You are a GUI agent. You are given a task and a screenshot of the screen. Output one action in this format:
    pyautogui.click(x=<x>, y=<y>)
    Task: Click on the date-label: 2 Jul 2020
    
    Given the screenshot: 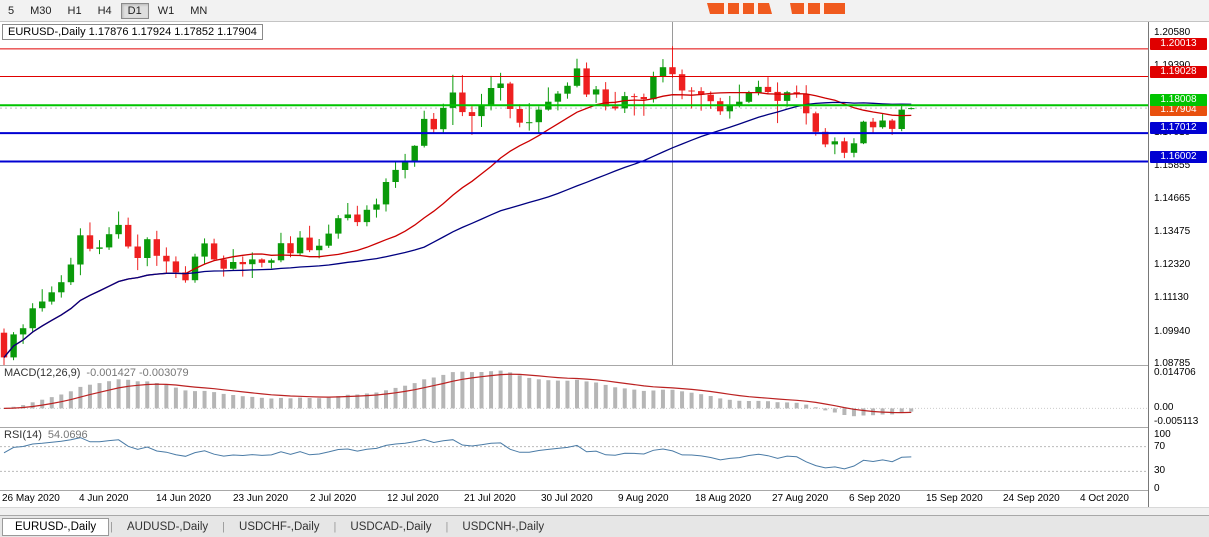 What is the action you would take?
    pyautogui.click(x=333, y=498)
    